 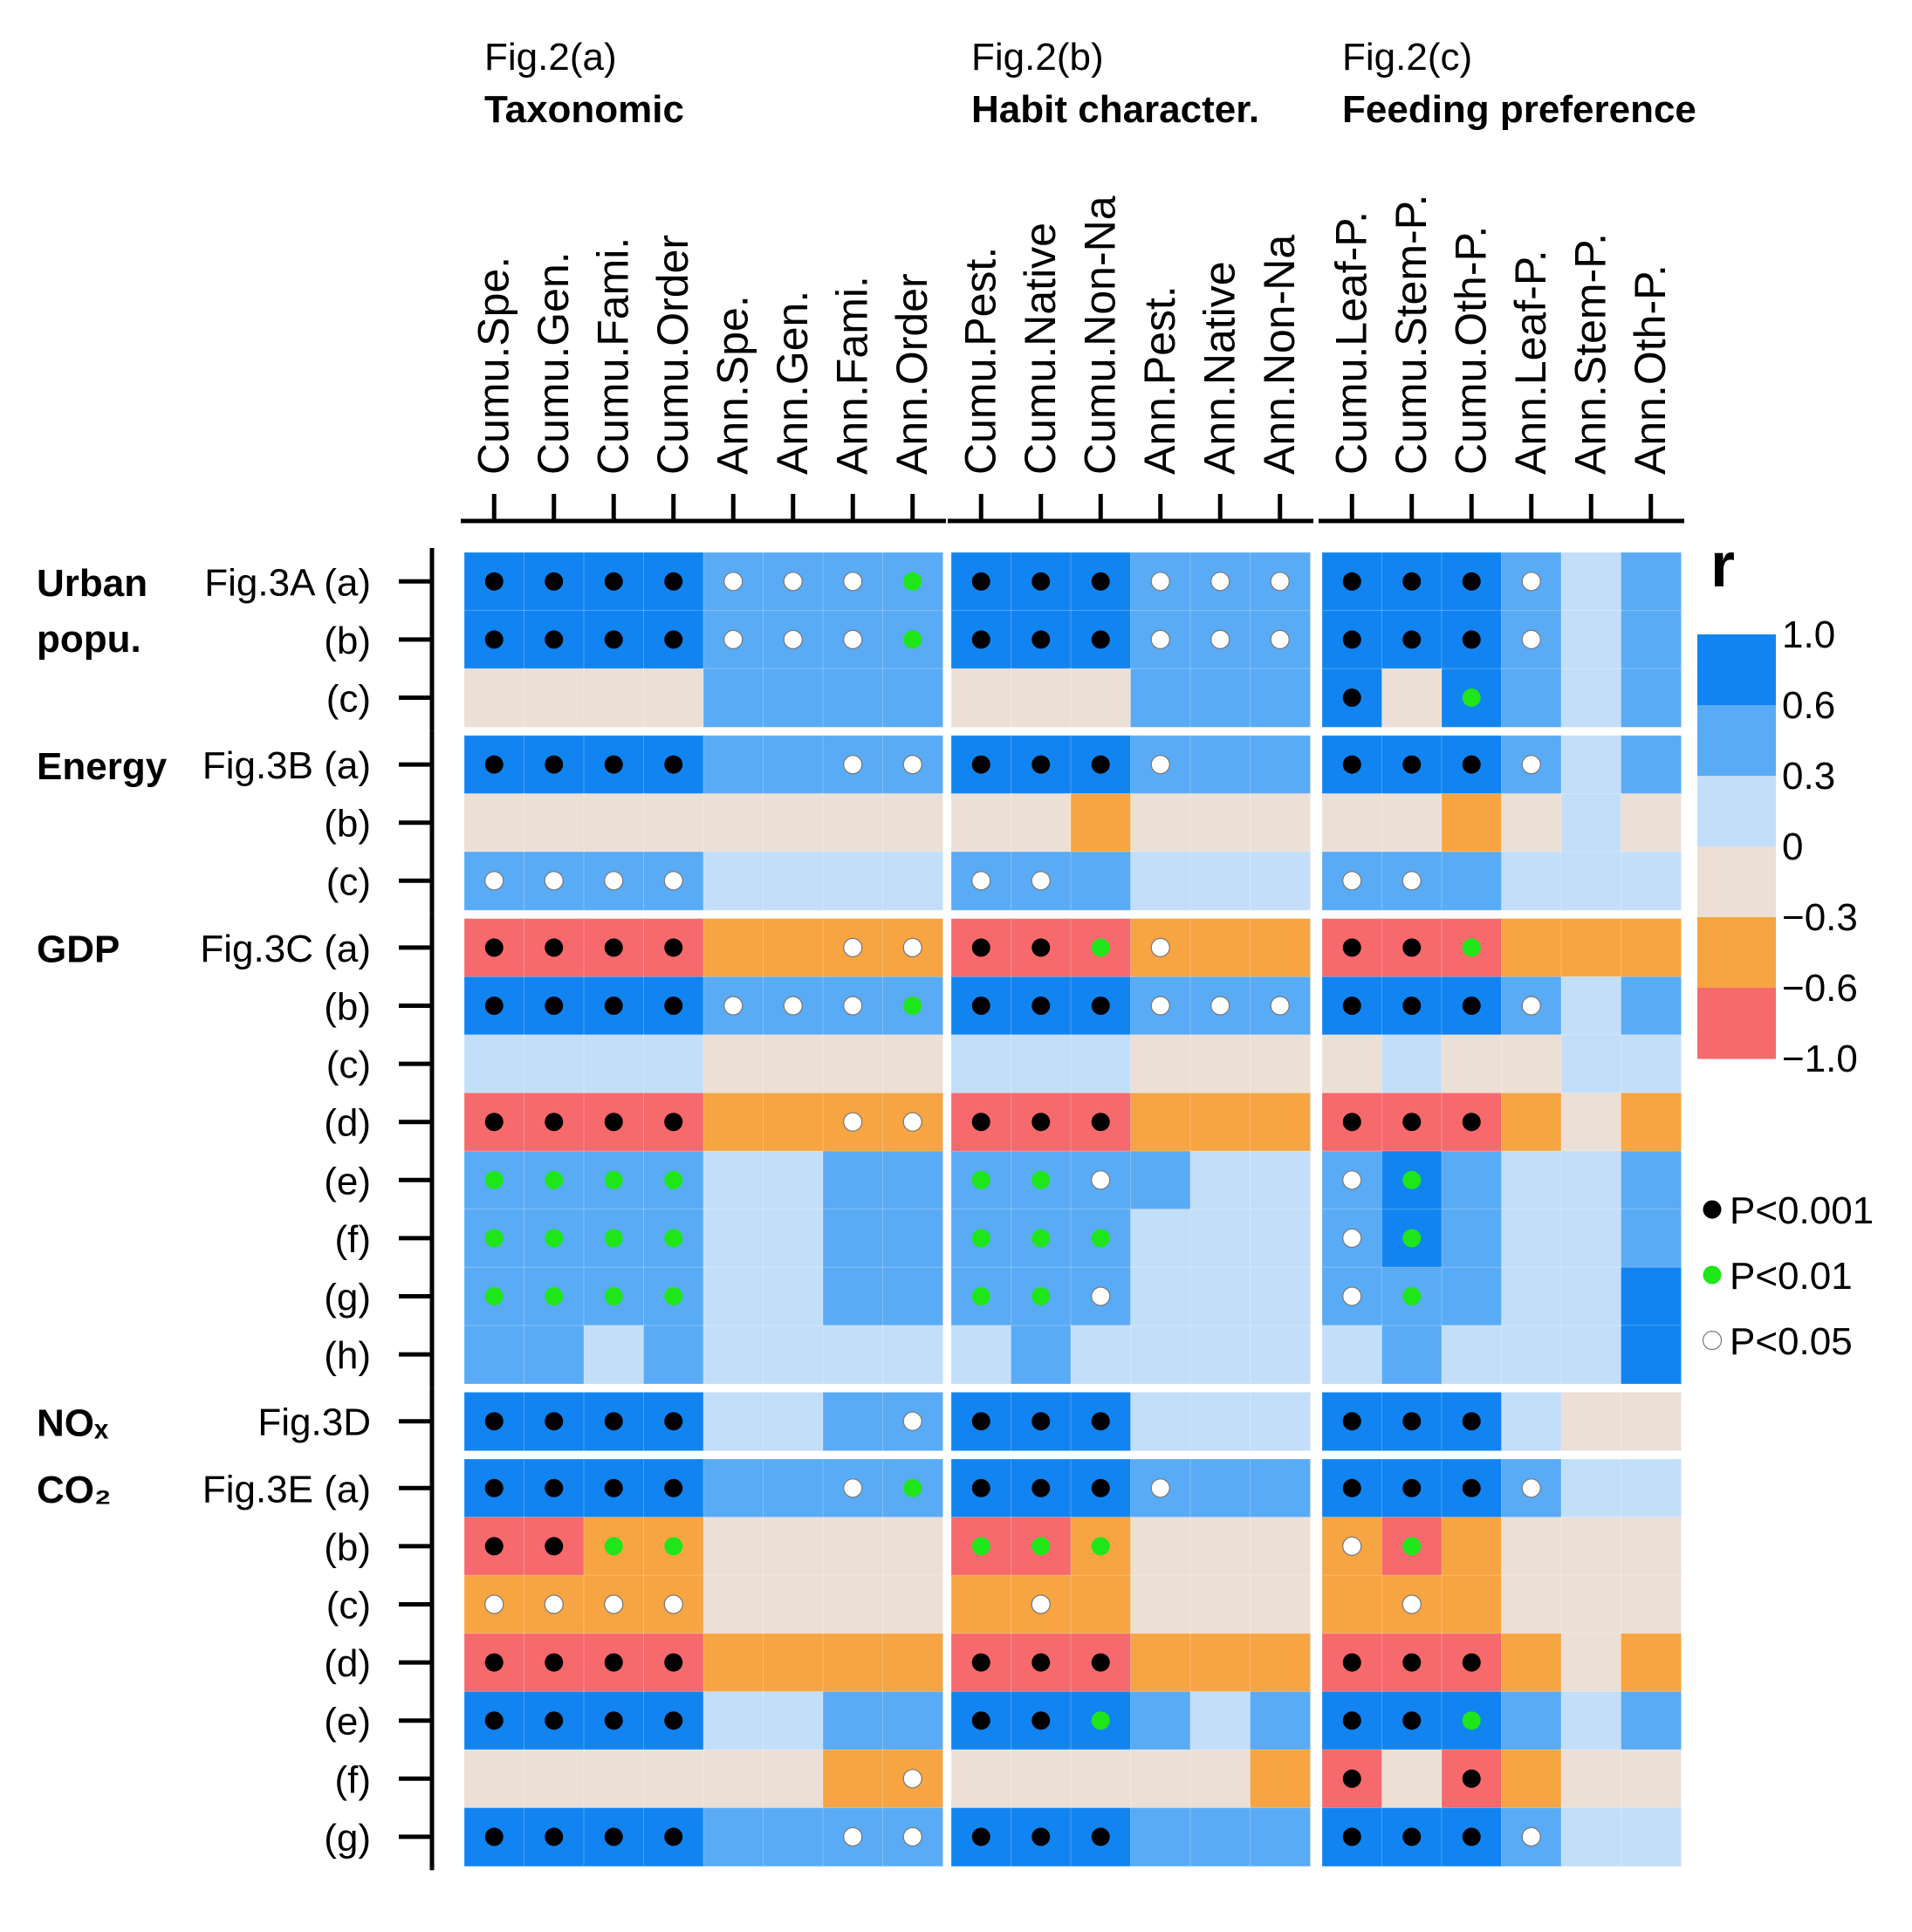 I want to click on column-label: Ann.Non-Na, so click(x=1279, y=355).